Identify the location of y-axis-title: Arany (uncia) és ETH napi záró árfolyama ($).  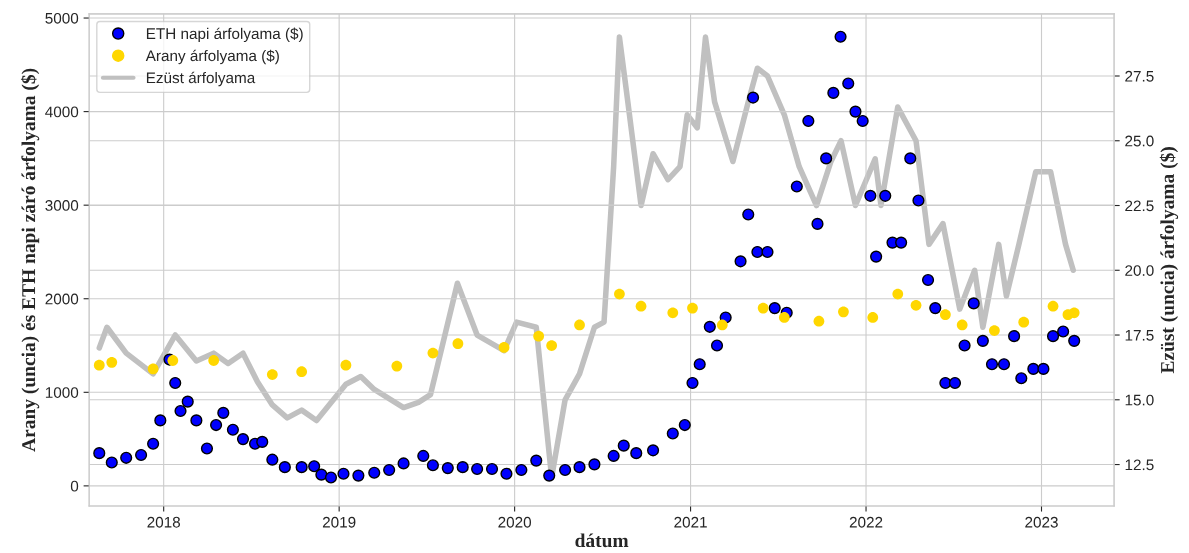
(30, 260).